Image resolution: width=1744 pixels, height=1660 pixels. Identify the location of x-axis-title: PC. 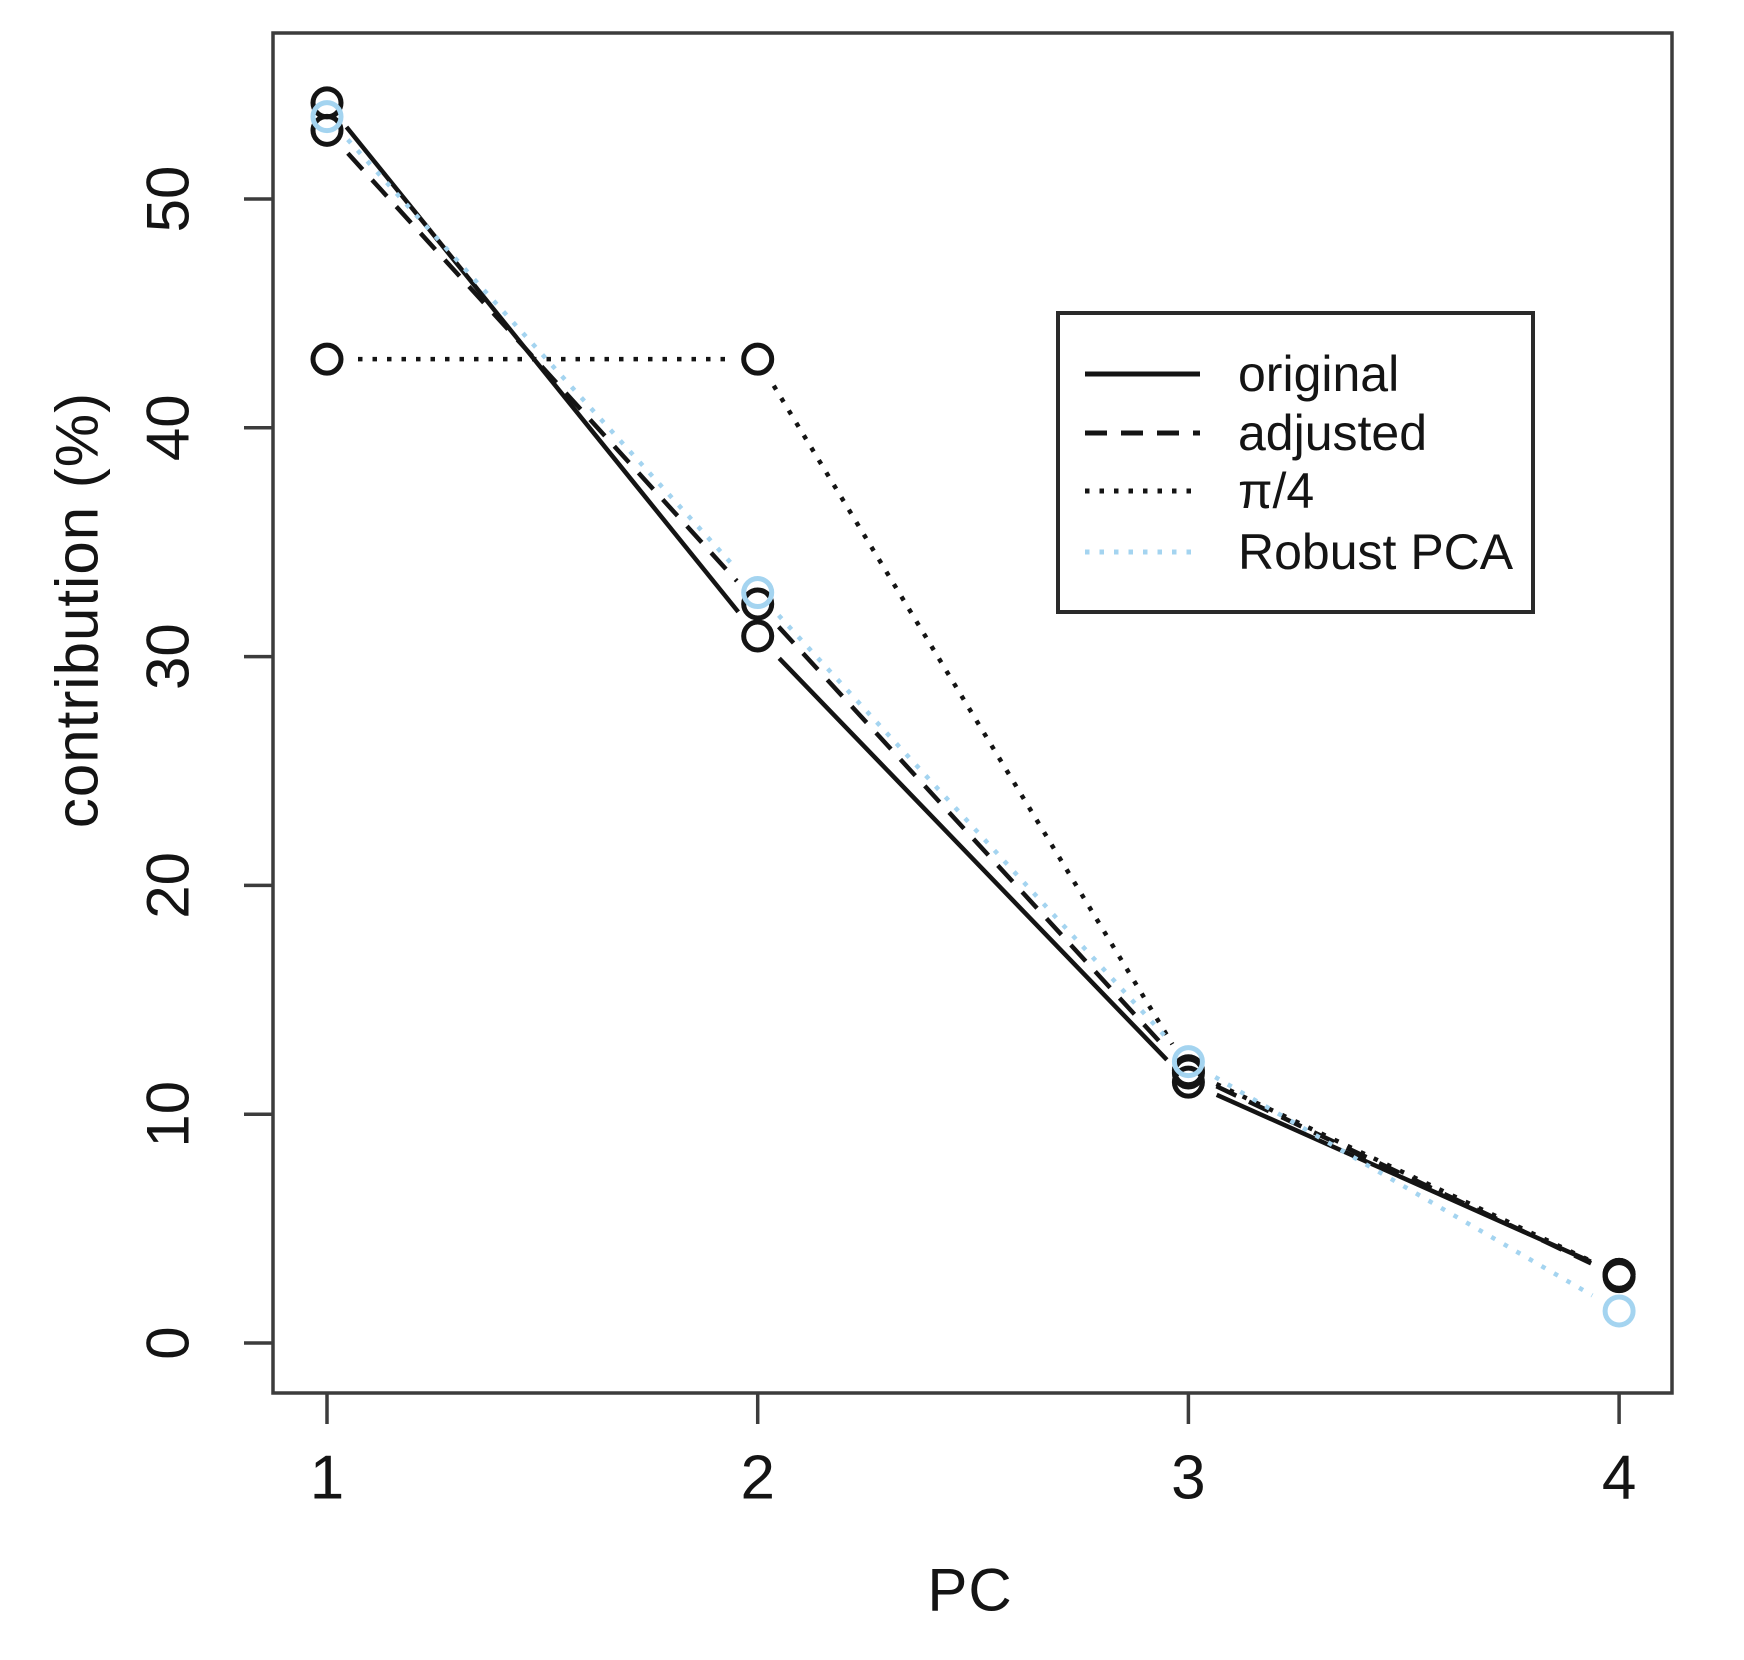
(970, 1590).